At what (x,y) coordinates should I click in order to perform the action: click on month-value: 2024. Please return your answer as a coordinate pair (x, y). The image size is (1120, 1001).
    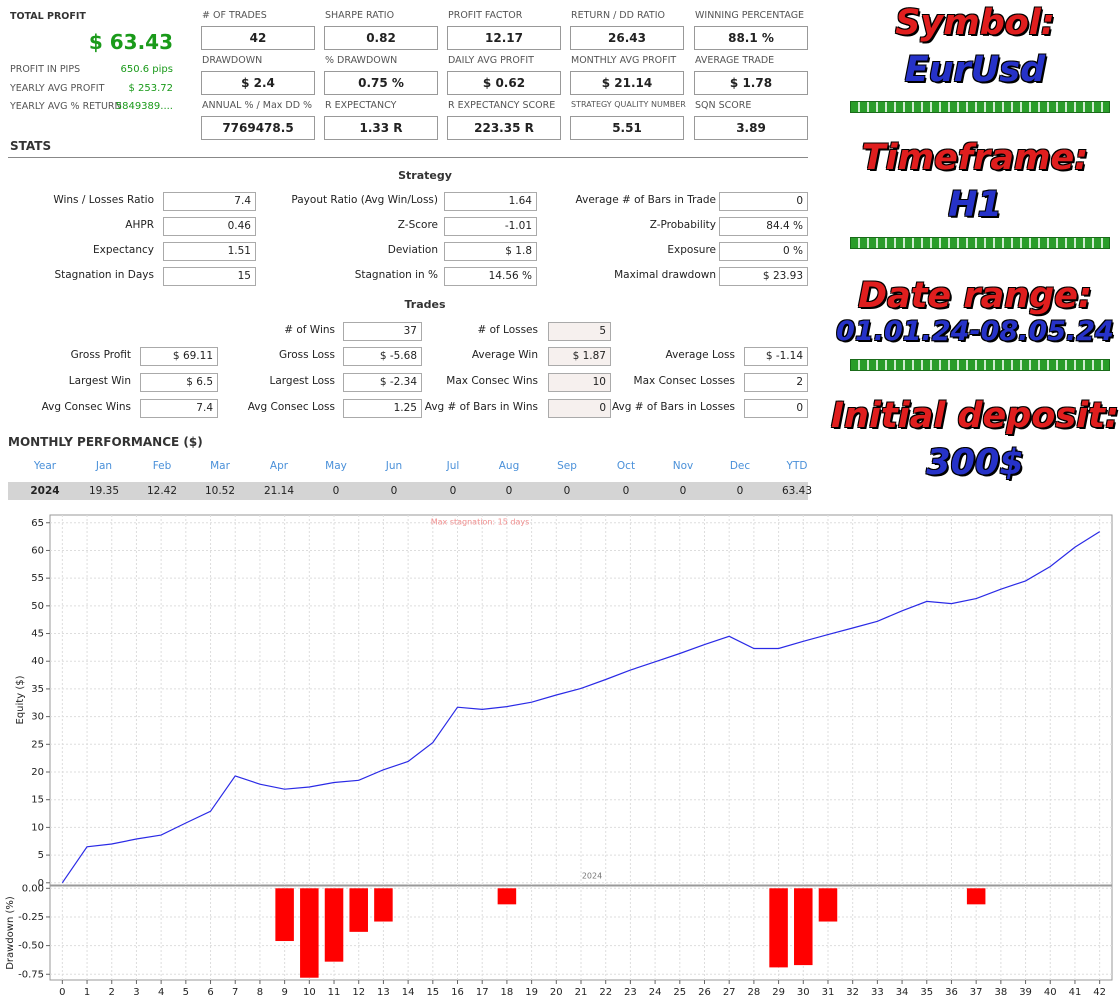
    Looking at the image, I should click on (45, 491).